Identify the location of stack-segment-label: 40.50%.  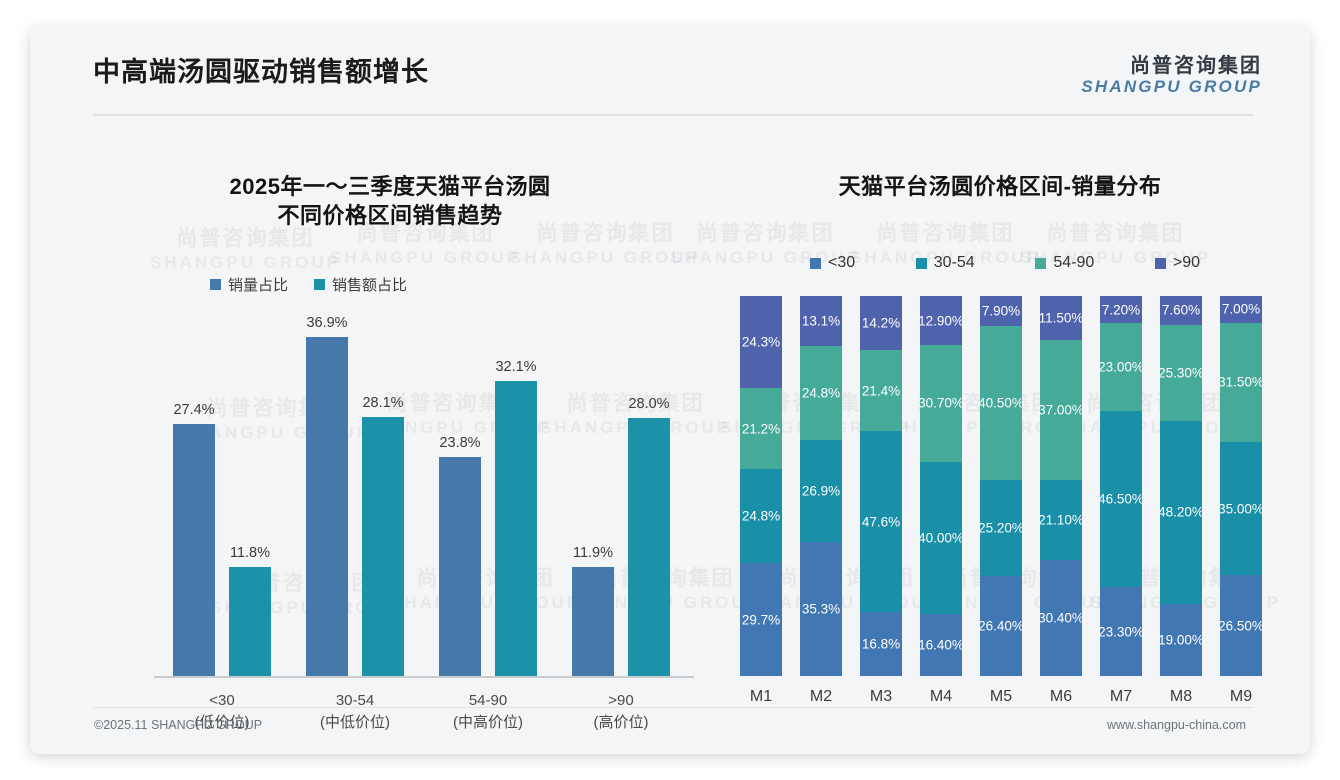
(1001, 403).